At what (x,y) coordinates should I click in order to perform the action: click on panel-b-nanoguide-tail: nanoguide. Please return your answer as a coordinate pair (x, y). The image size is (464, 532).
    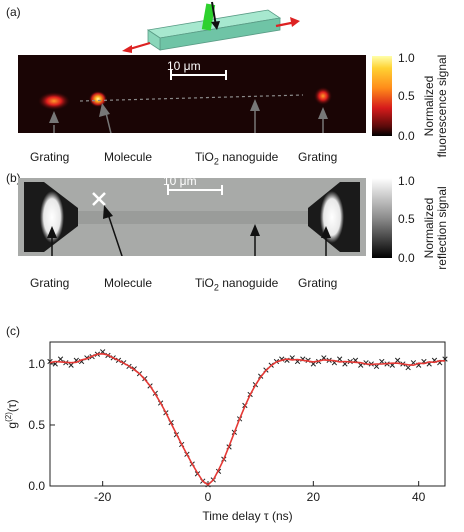
    Looking at the image, I should click on (248, 283).